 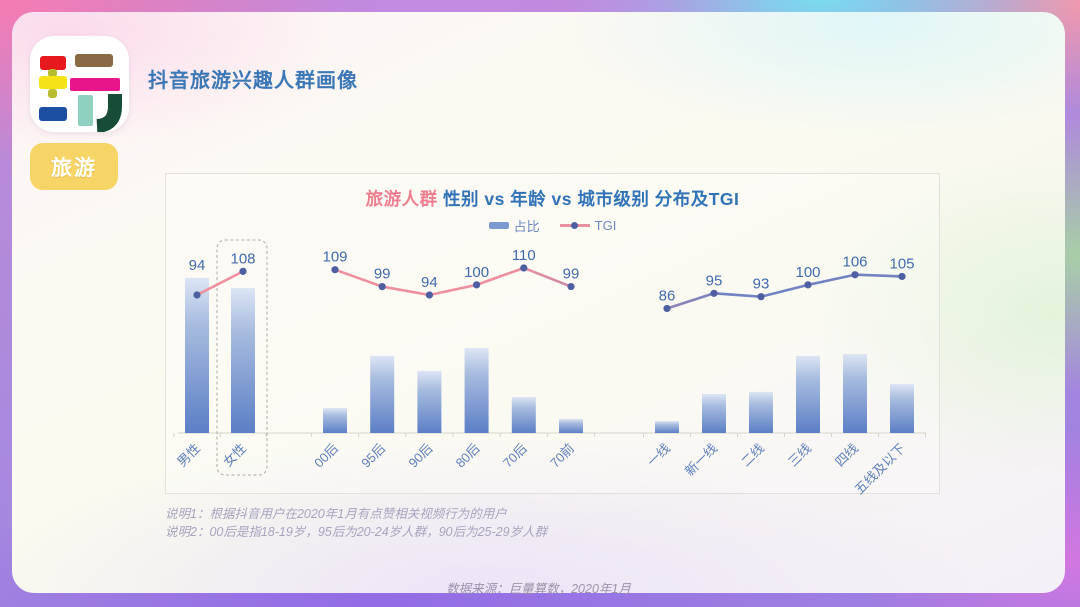 I want to click on highlight-box, so click(x=242, y=357).